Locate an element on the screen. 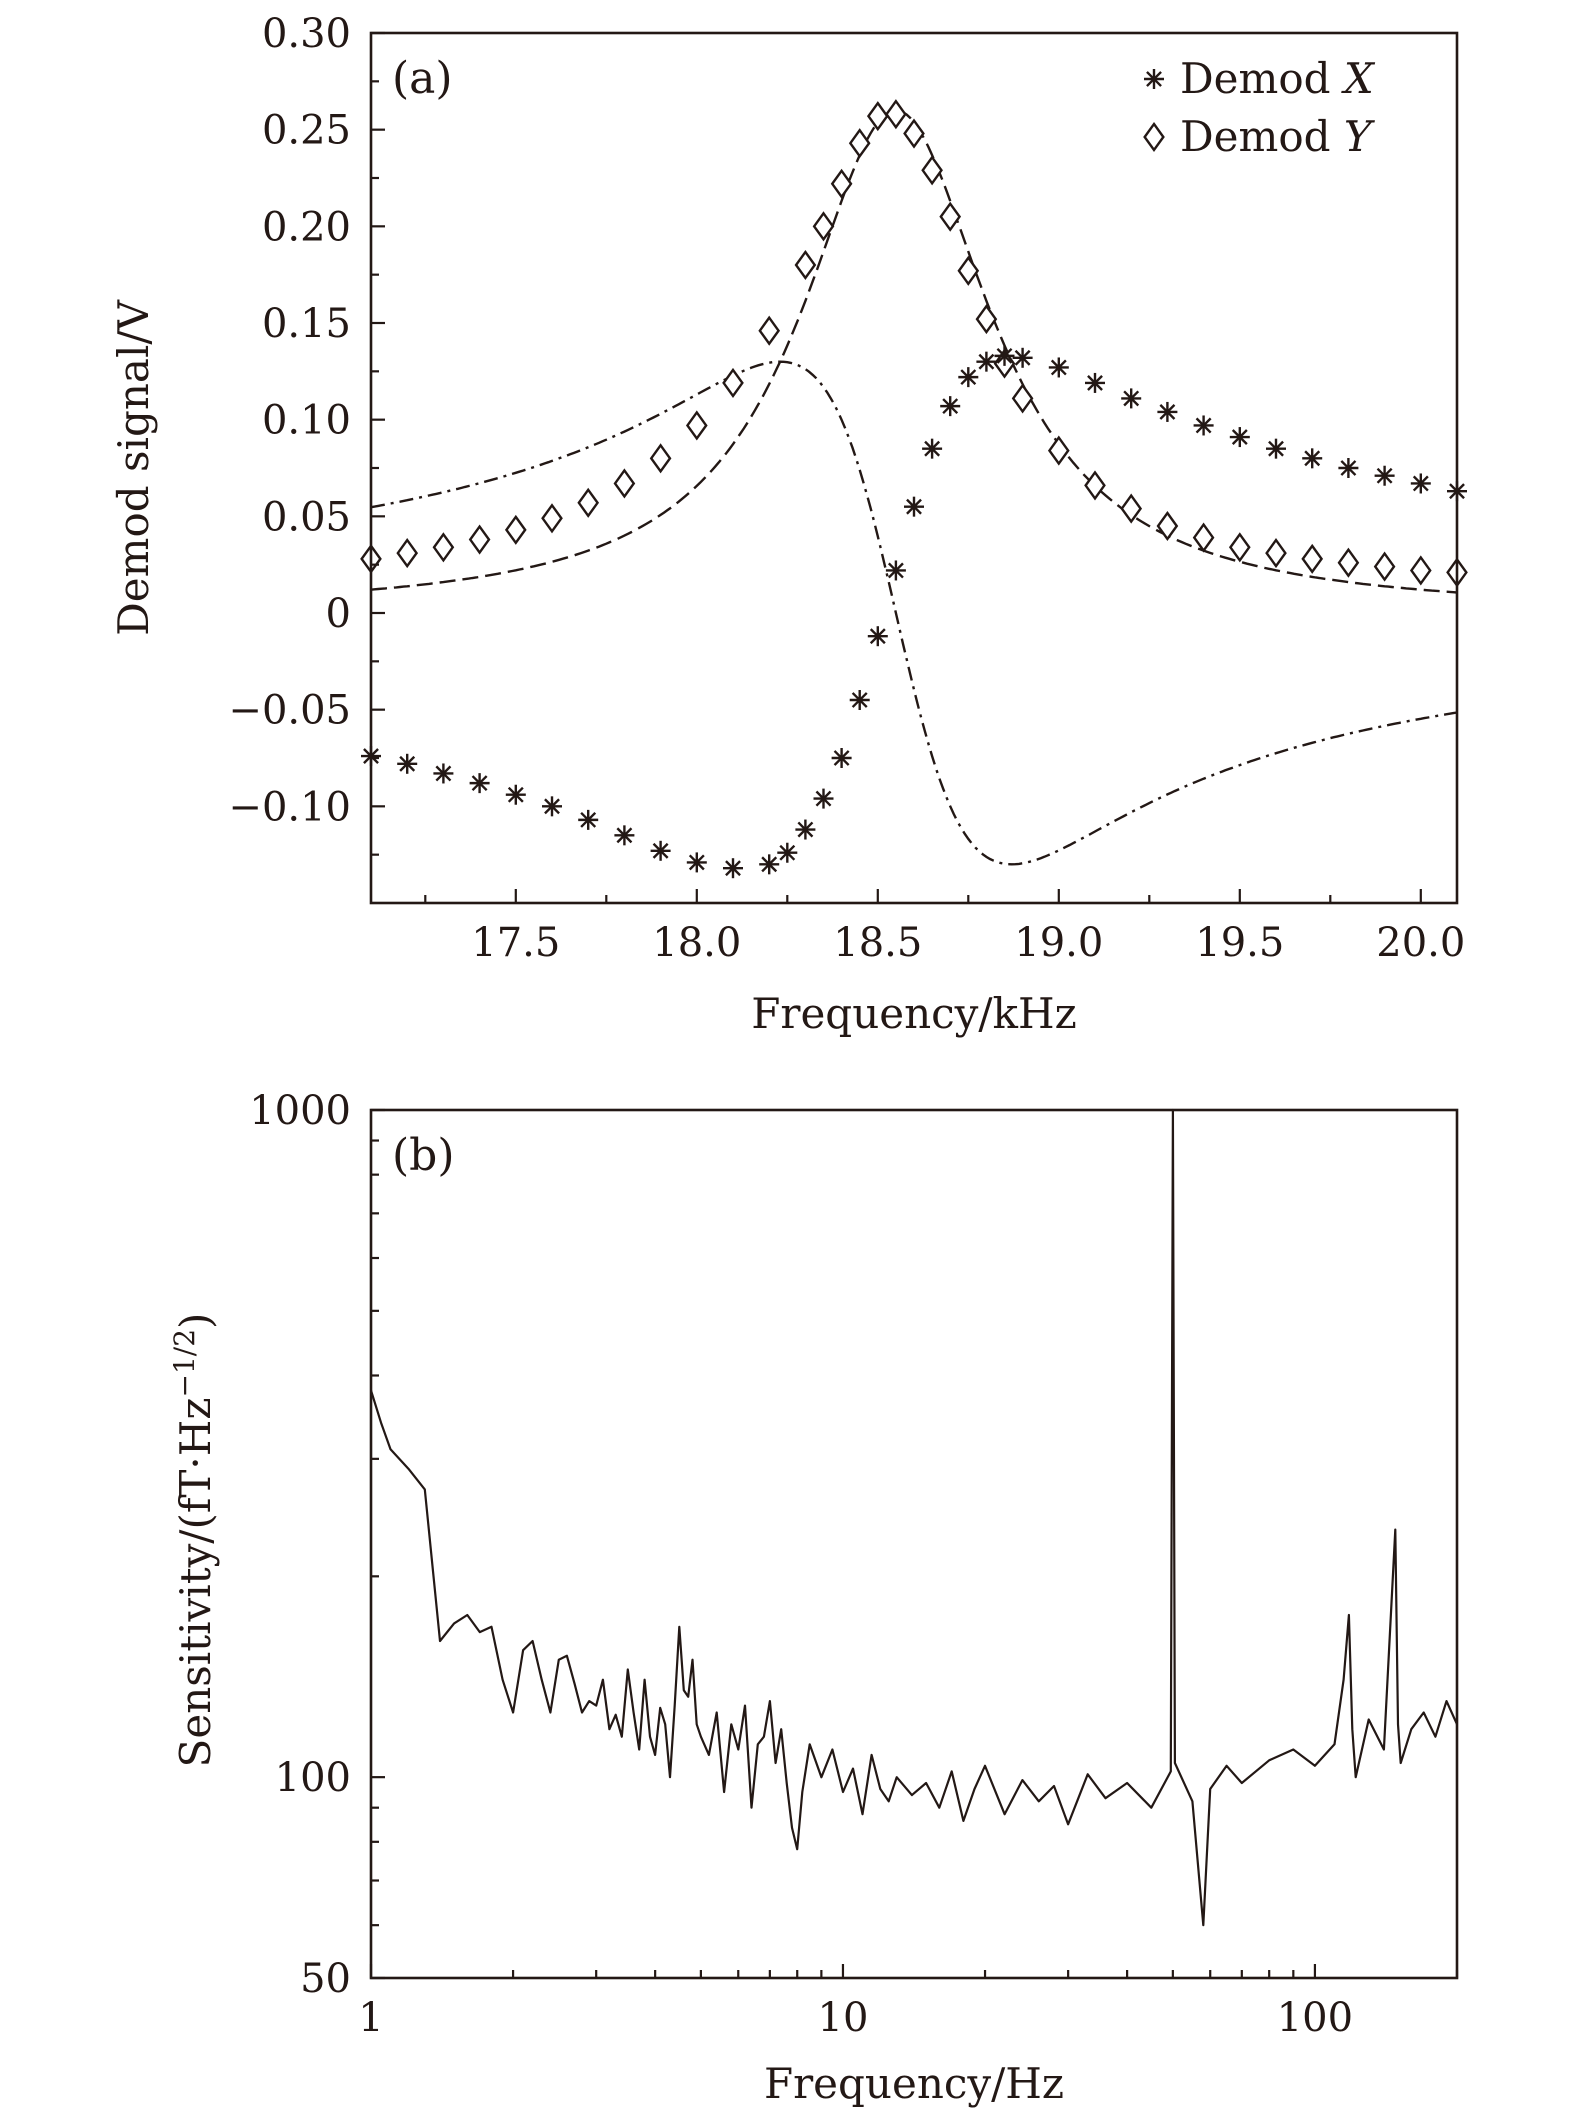 This screenshot has width=1575, height=2116. panel-a-y-tick-label: 0.10 is located at coordinates (306, 421).